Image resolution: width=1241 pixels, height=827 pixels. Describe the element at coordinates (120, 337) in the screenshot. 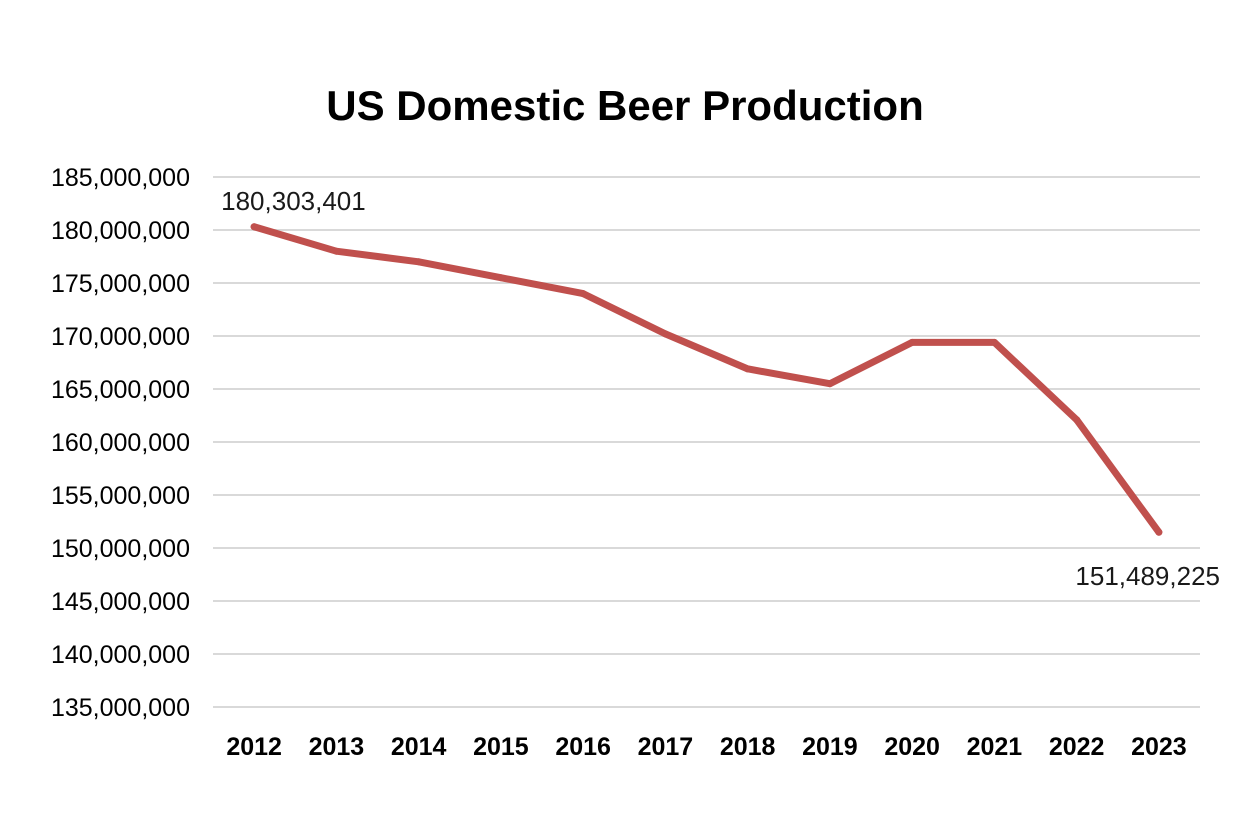

I see `y-tick-label: 170,000,000` at that location.